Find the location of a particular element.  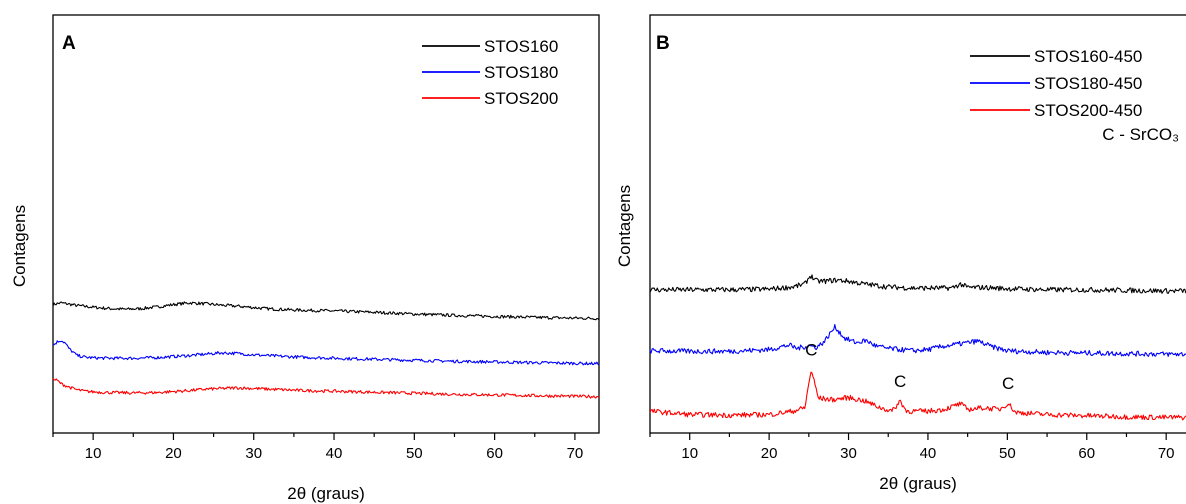

panel-a-tick-label-70: 70 is located at coordinates (575, 453).